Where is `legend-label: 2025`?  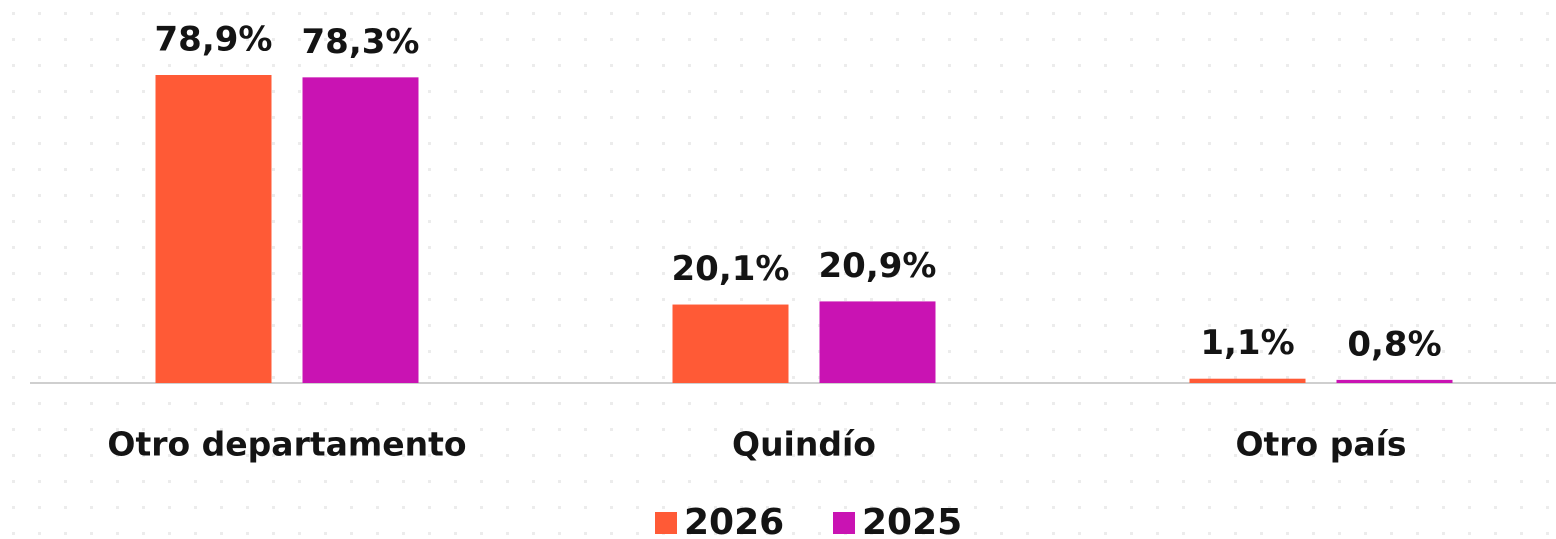
legend-label: 2025 is located at coordinates (912, 520).